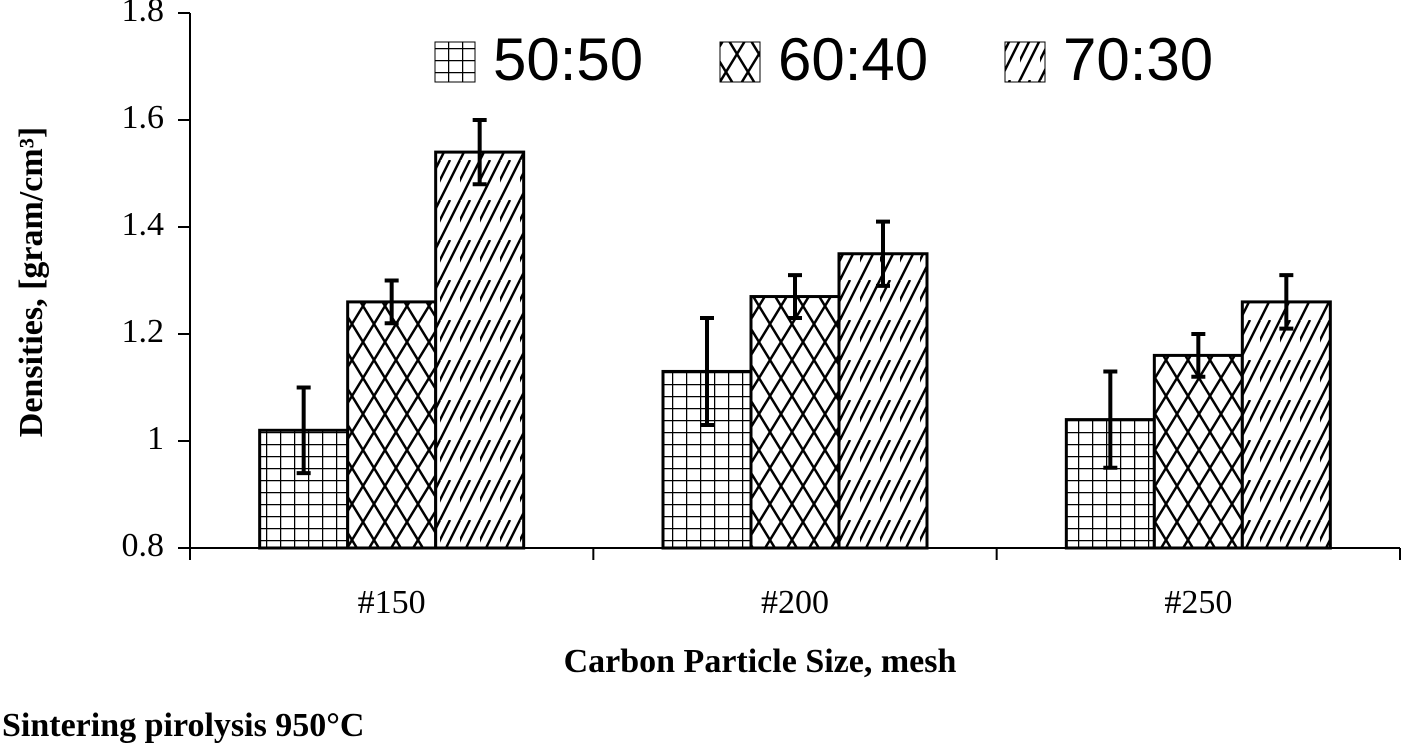 The height and width of the screenshot is (753, 1402). Describe the element at coordinates (143, 331) in the screenshot. I see `y-tick-label: 1.2` at that location.